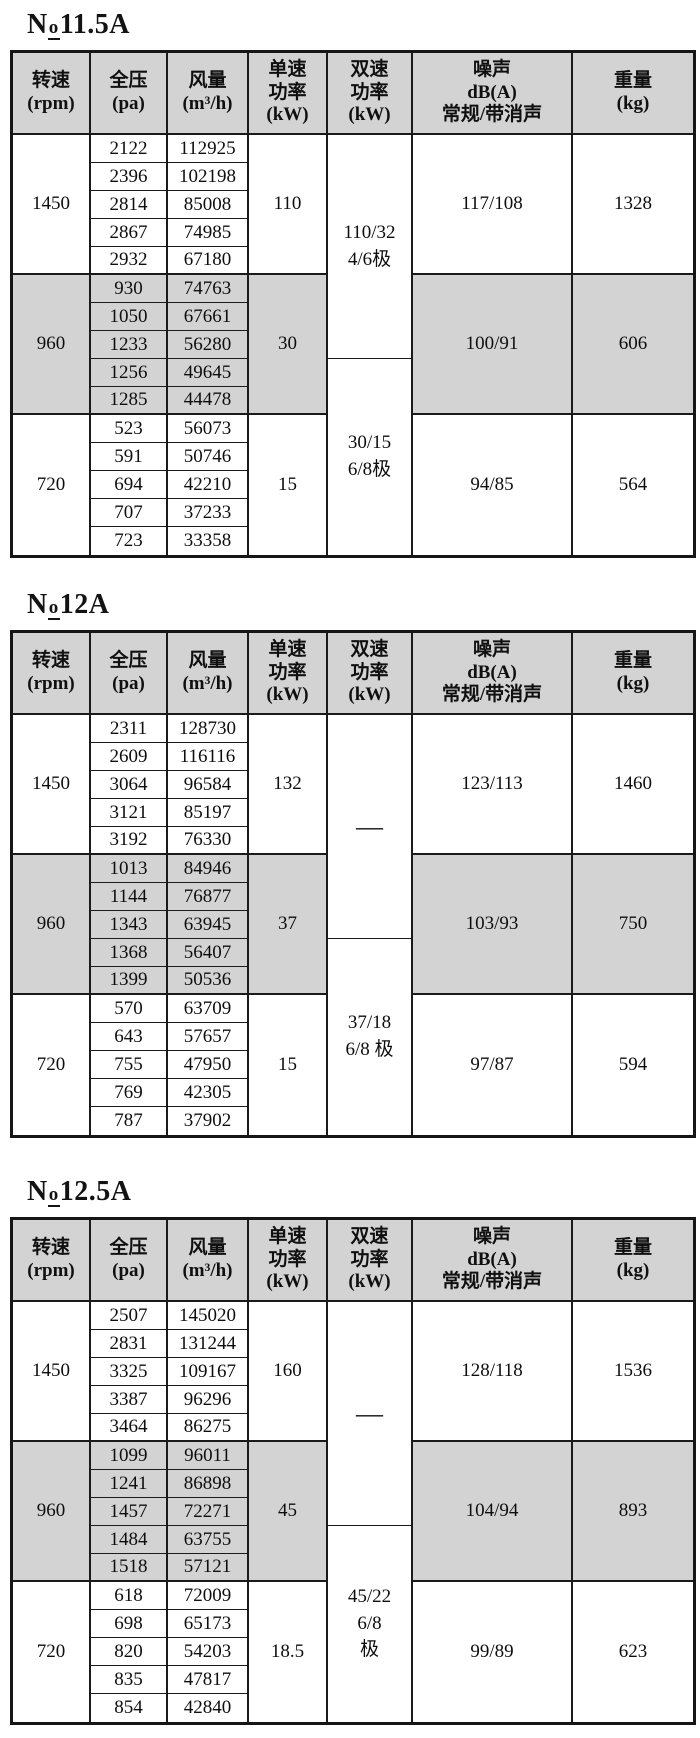  I want to click on header-line: dB(A), so click(492, 1259).